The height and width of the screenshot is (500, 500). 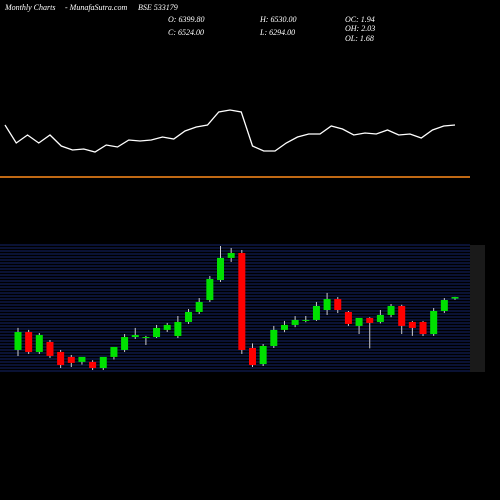 What do you see at coordinates (277, 19) in the screenshot?
I see `high-label: H: 6530.00` at bounding box center [277, 19].